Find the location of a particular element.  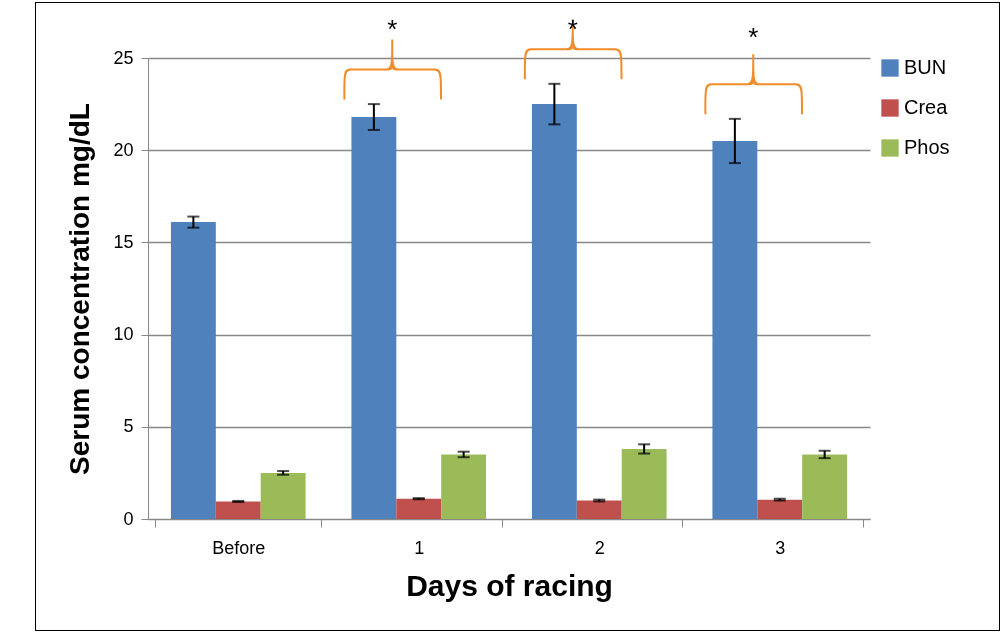

x-tick-label: 2 is located at coordinates (599, 547).